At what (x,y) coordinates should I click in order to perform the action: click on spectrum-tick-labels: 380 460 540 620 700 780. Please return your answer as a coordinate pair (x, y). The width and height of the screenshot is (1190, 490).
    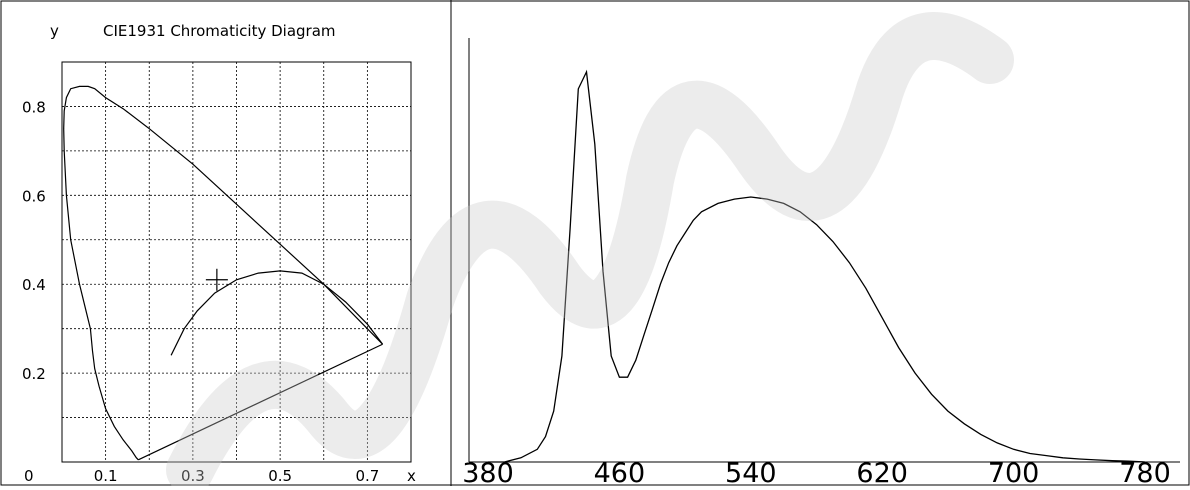
    Looking at the image, I should click on (816, 473).